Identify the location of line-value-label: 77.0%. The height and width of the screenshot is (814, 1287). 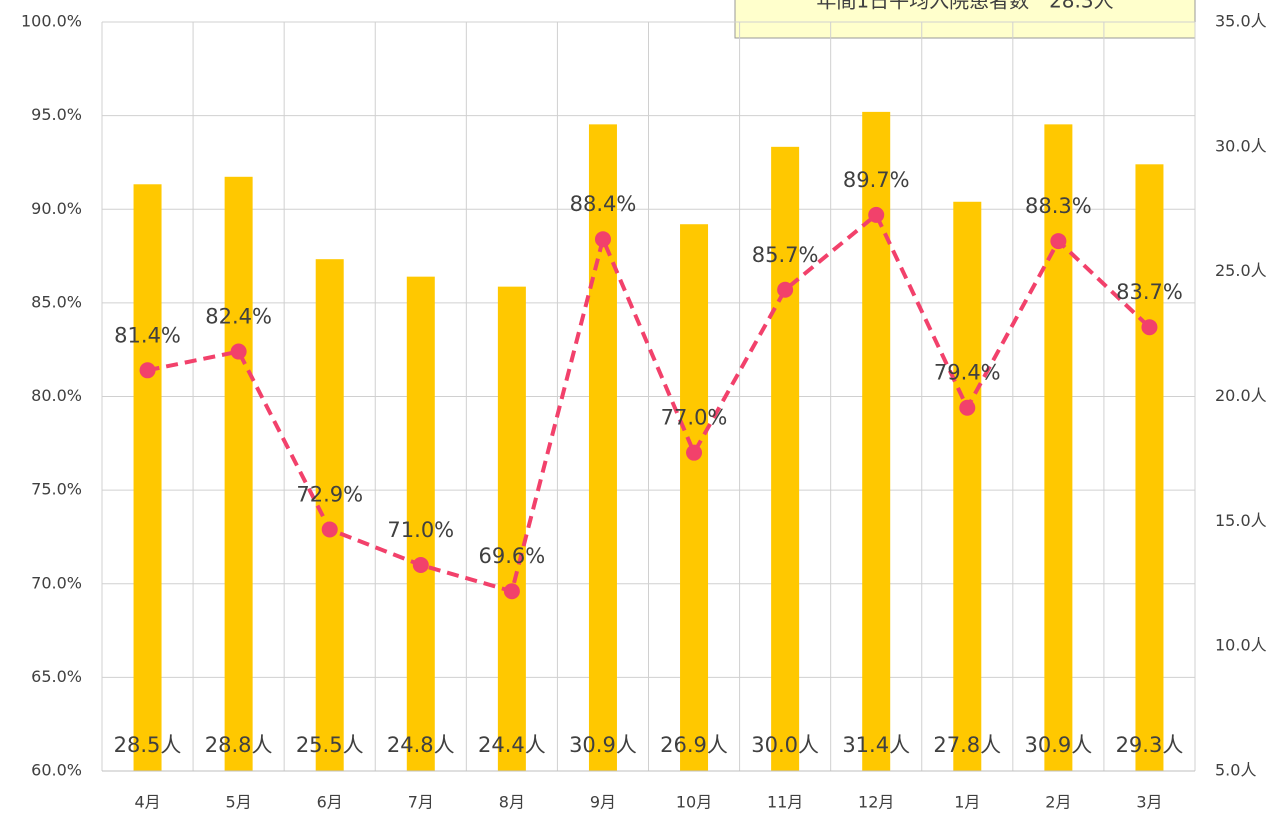
(694, 418).